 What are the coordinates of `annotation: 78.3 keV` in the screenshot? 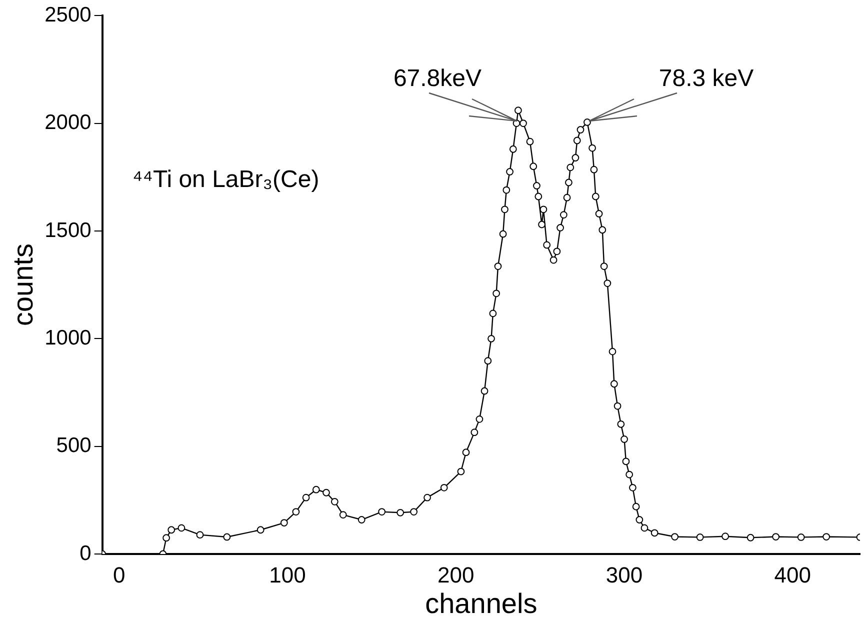 It's located at (706, 78).